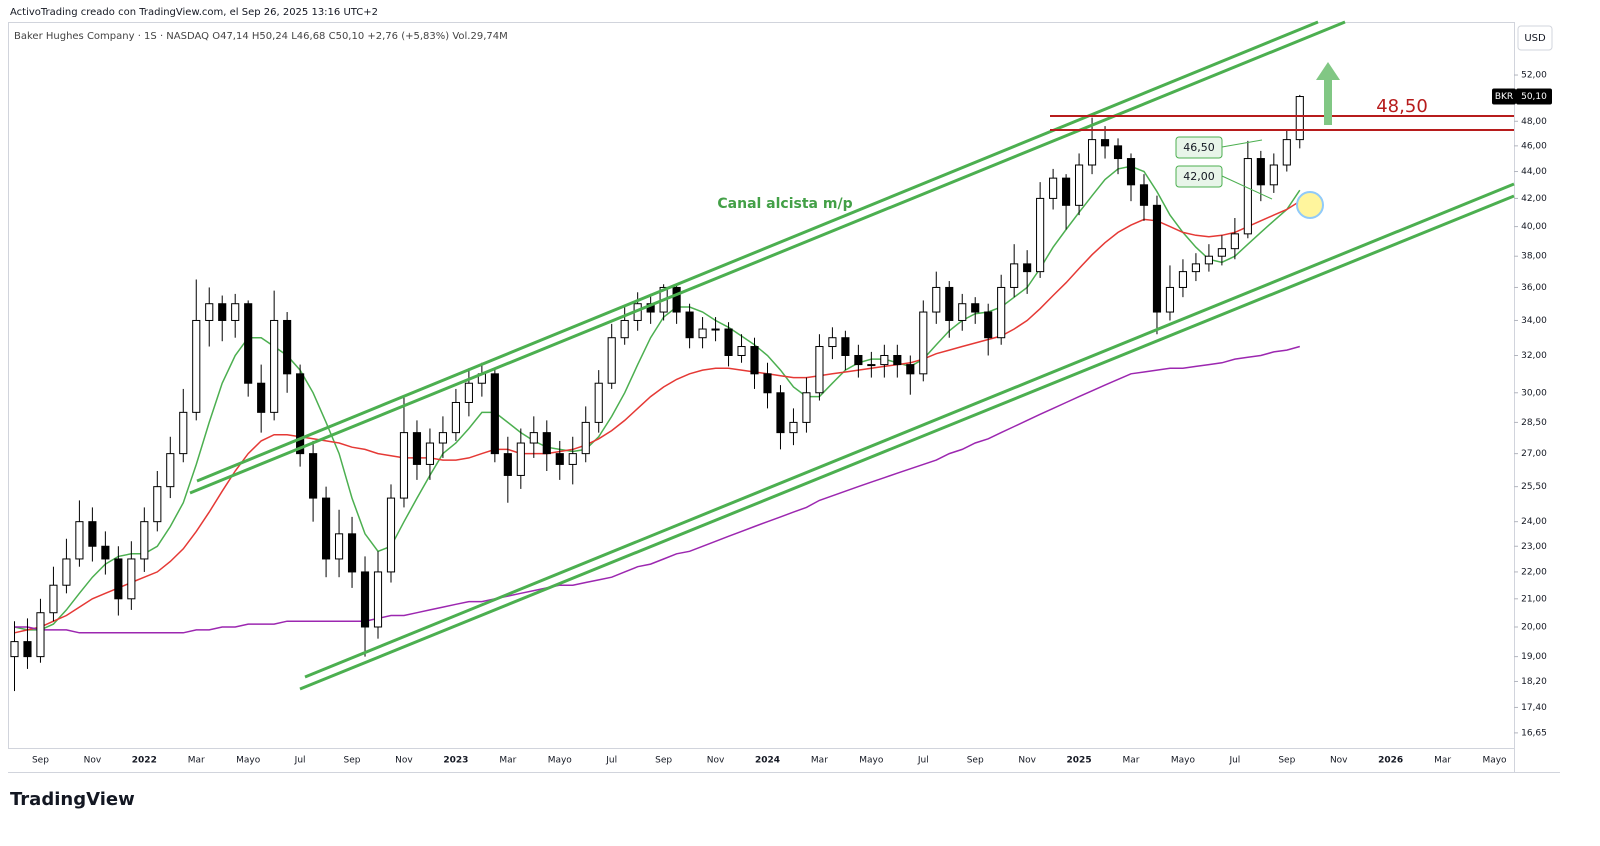  What do you see at coordinates (1534, 733) in the screenshot?
I see `y-tick-label: 16,65` at bounding box center [1534, 733].